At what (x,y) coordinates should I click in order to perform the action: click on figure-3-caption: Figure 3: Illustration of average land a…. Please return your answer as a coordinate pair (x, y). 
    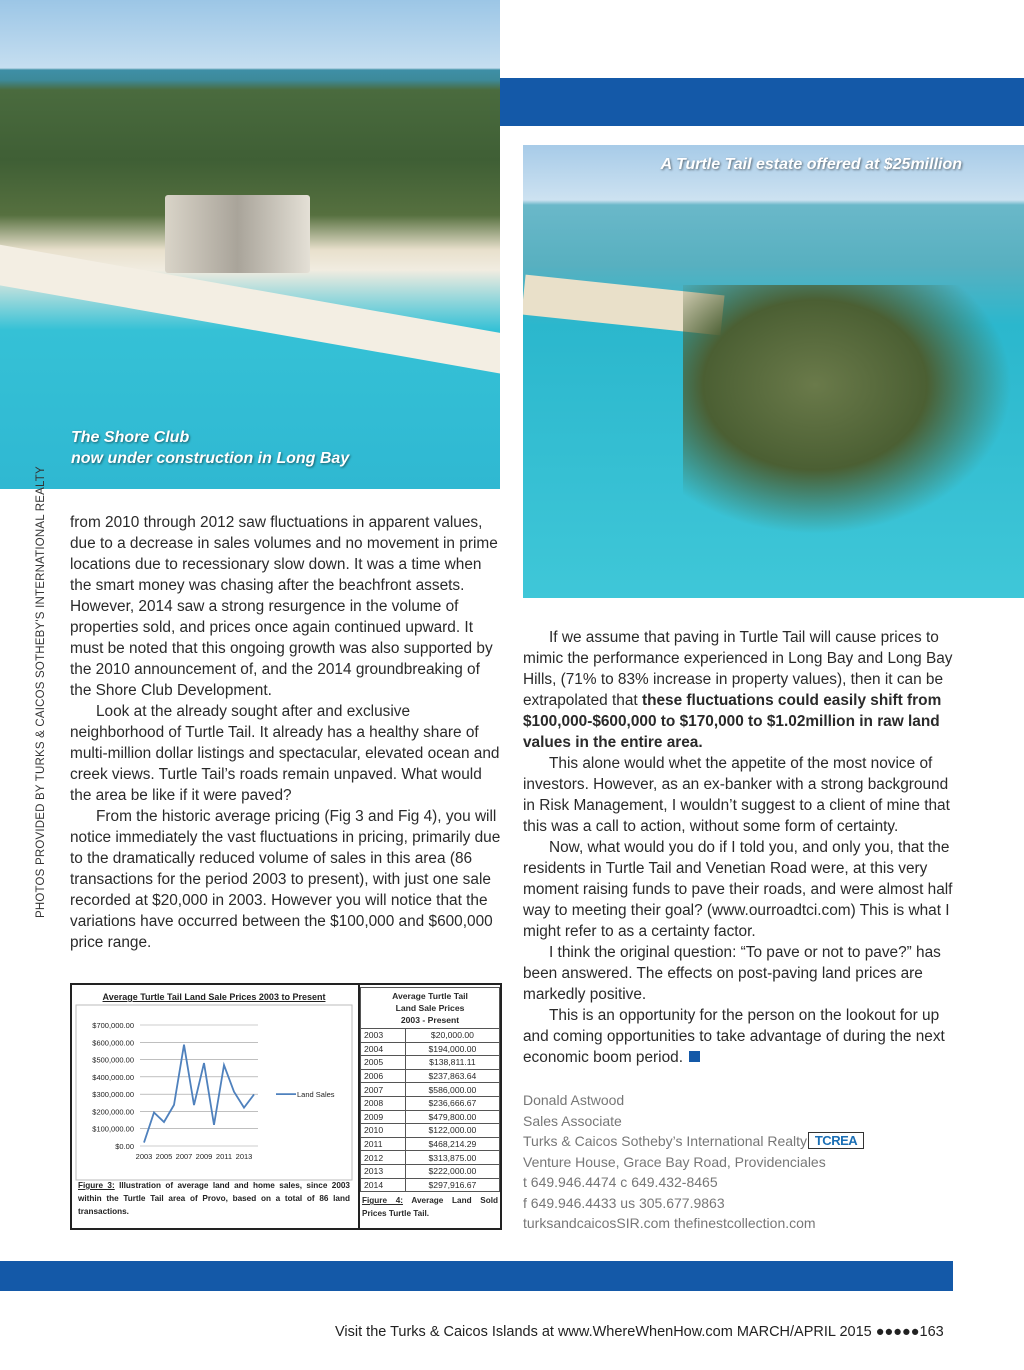
    Looking at the image, I should click on (214, 1198).